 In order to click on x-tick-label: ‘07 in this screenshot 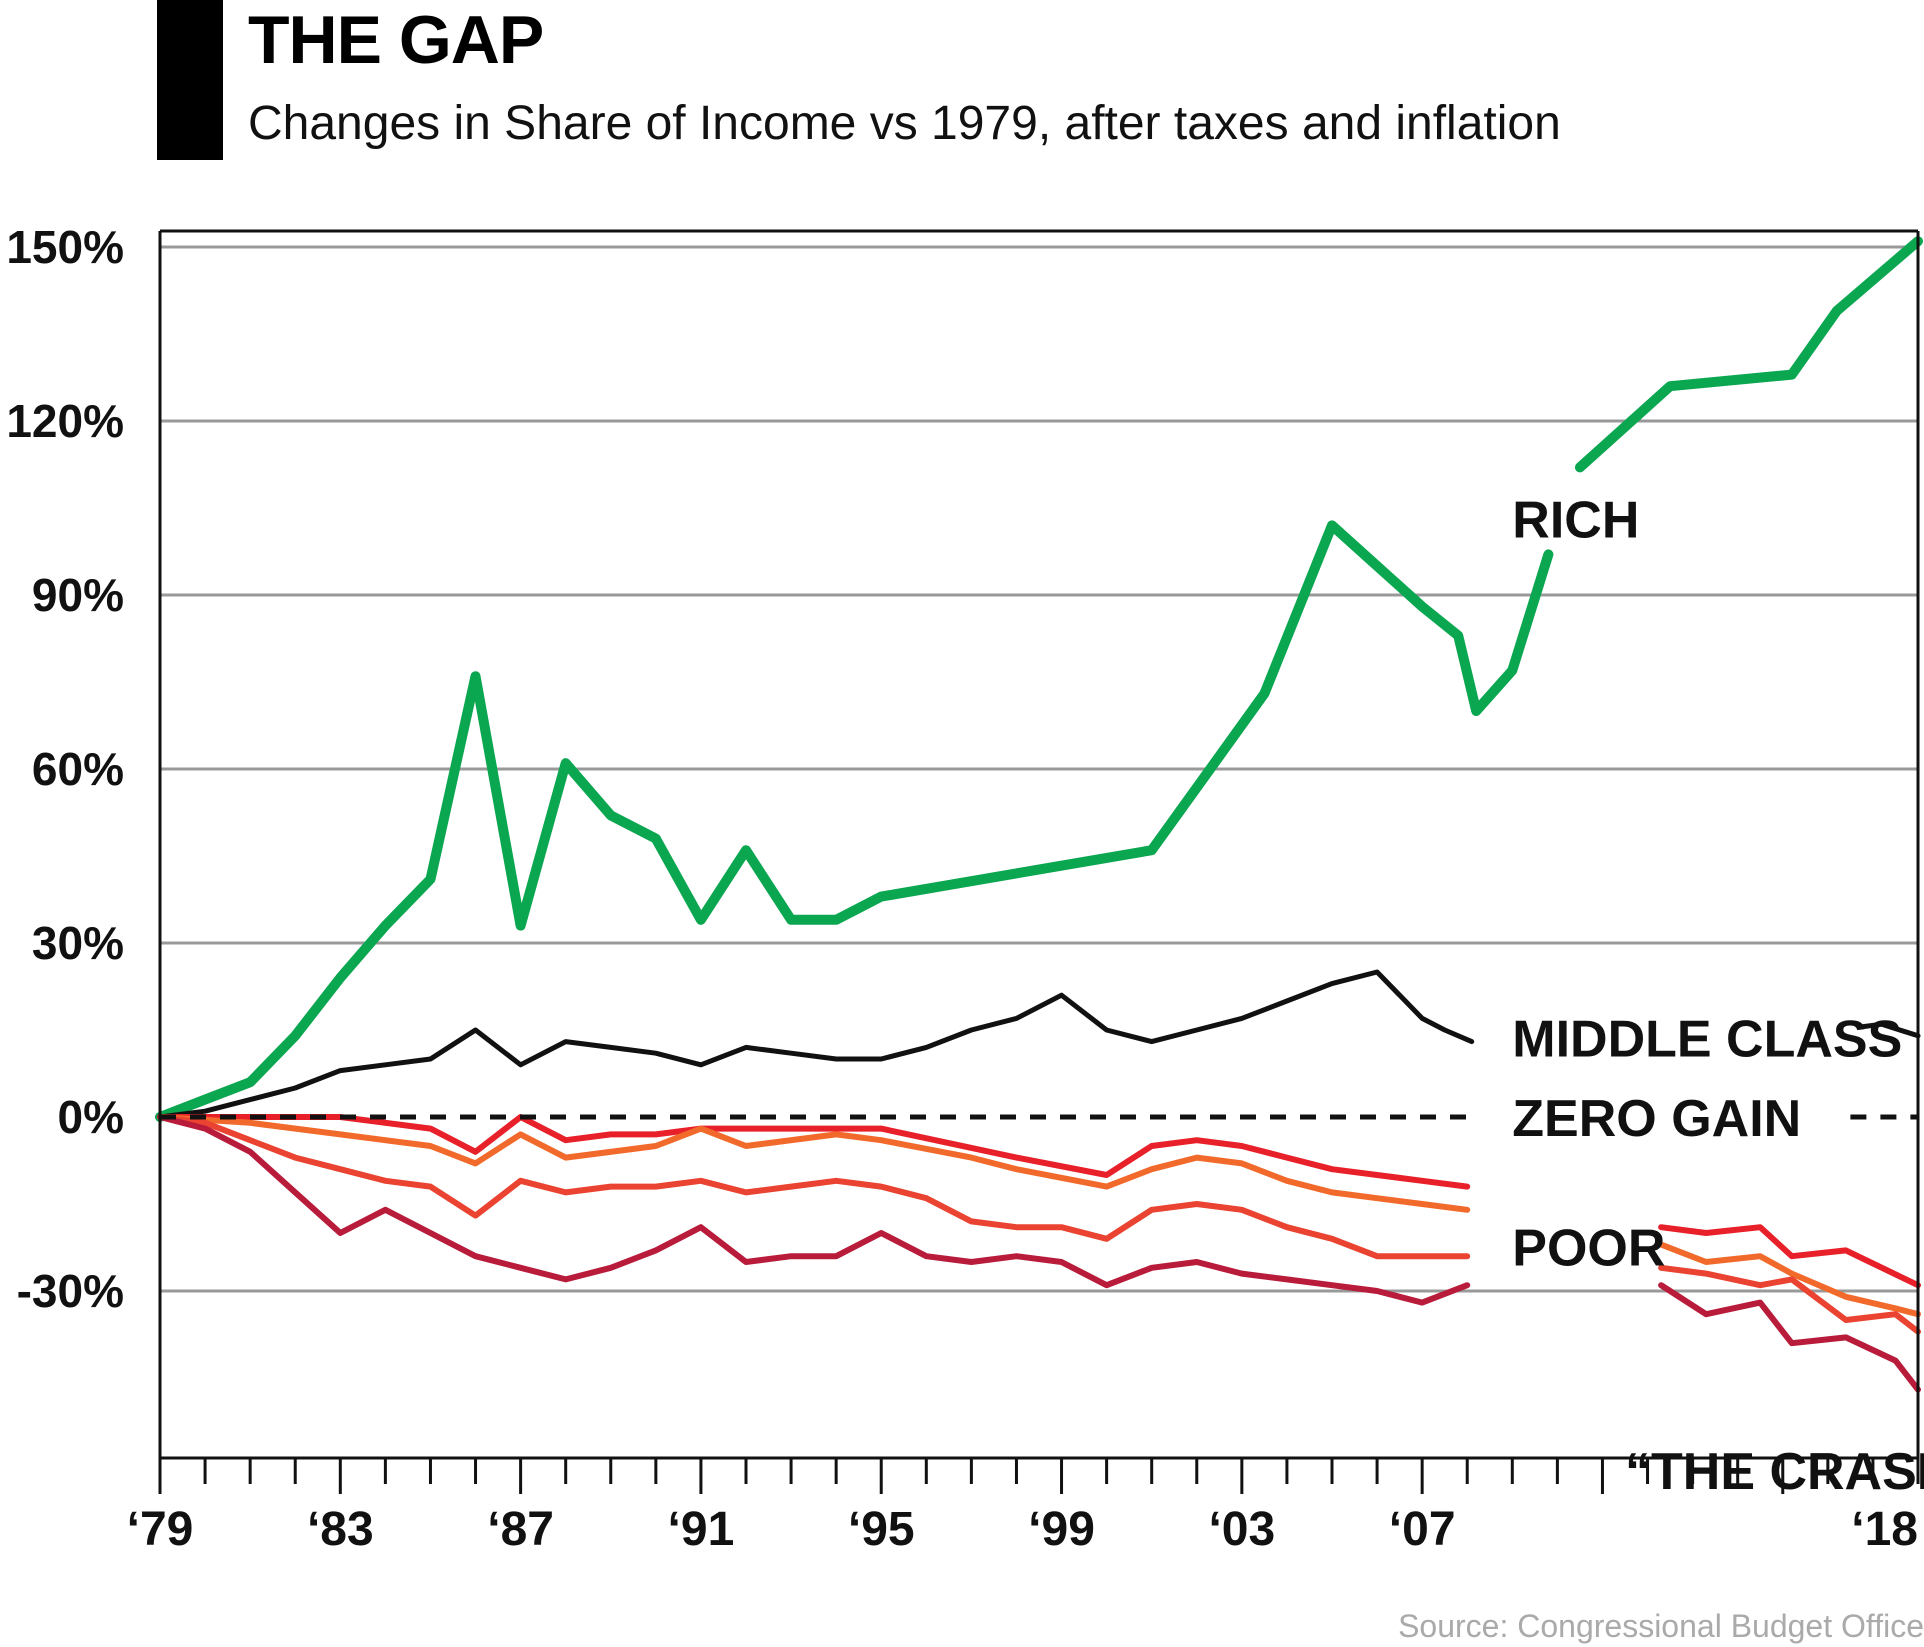, I will do `click(1422, 1529)`.